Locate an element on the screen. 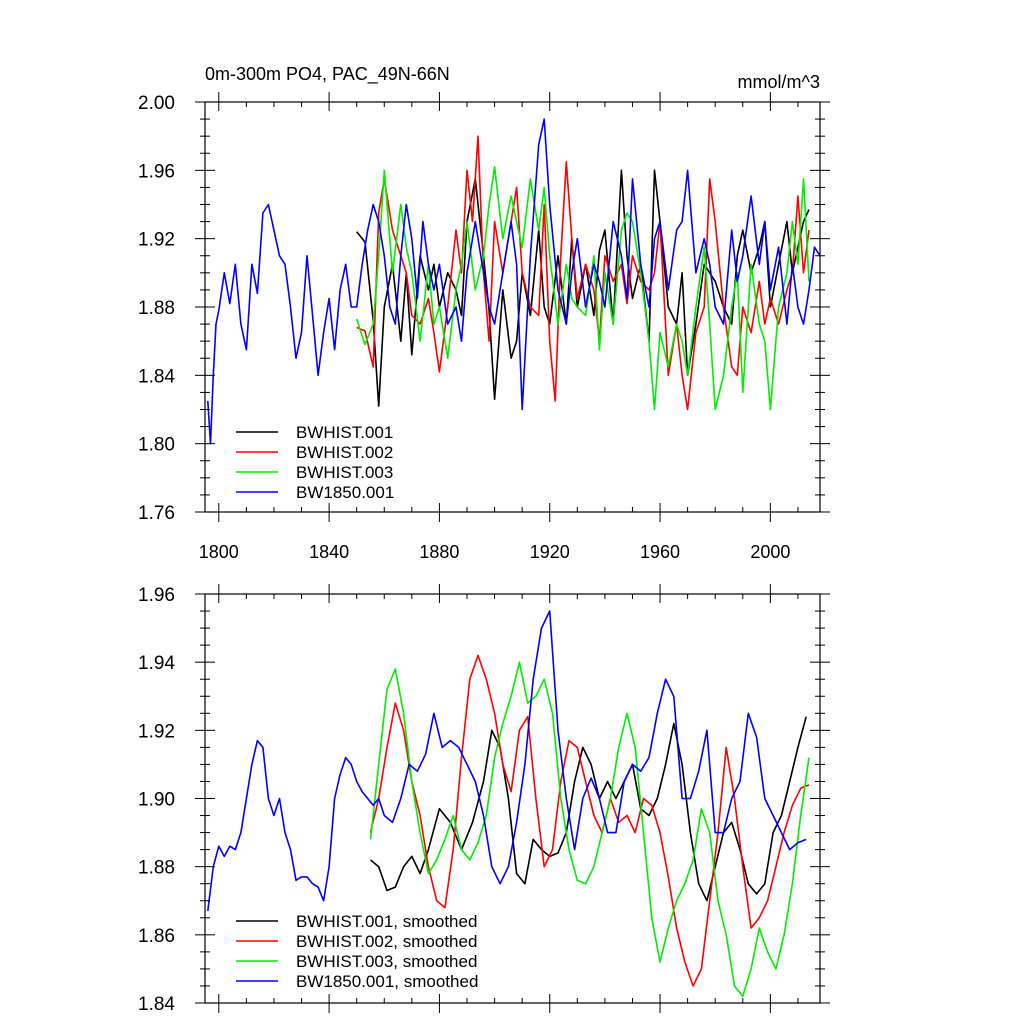 This screenshot has height=1024, width=1024. x-tick-label: 1880 is located at coordinates (439, 552).